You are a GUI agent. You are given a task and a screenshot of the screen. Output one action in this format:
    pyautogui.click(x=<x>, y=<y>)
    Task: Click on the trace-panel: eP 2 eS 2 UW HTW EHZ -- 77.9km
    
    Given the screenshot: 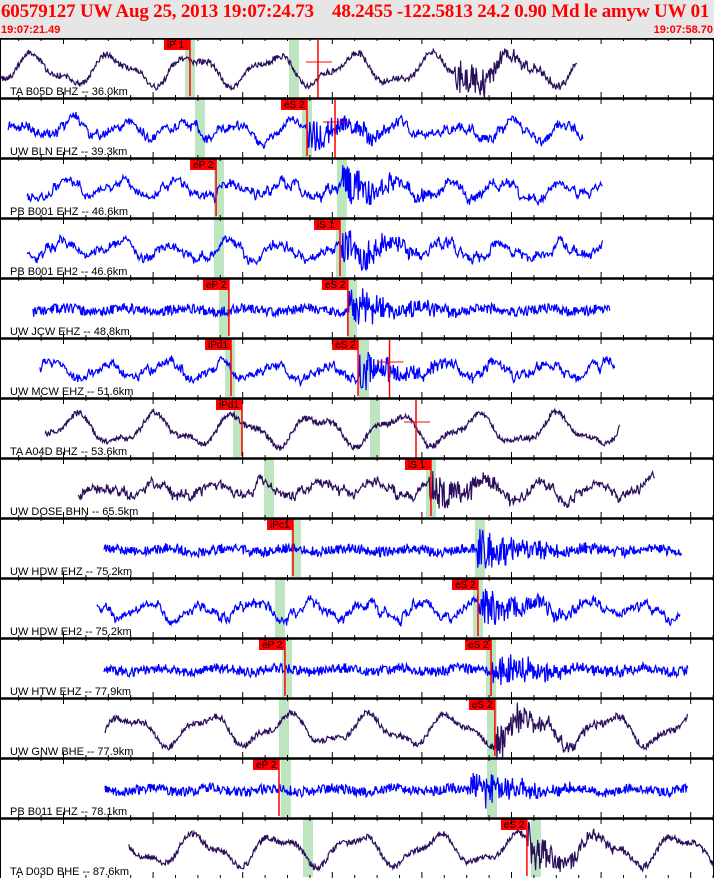 What is the action you would take?
    pyautogui.click(x=357, y=667)
    